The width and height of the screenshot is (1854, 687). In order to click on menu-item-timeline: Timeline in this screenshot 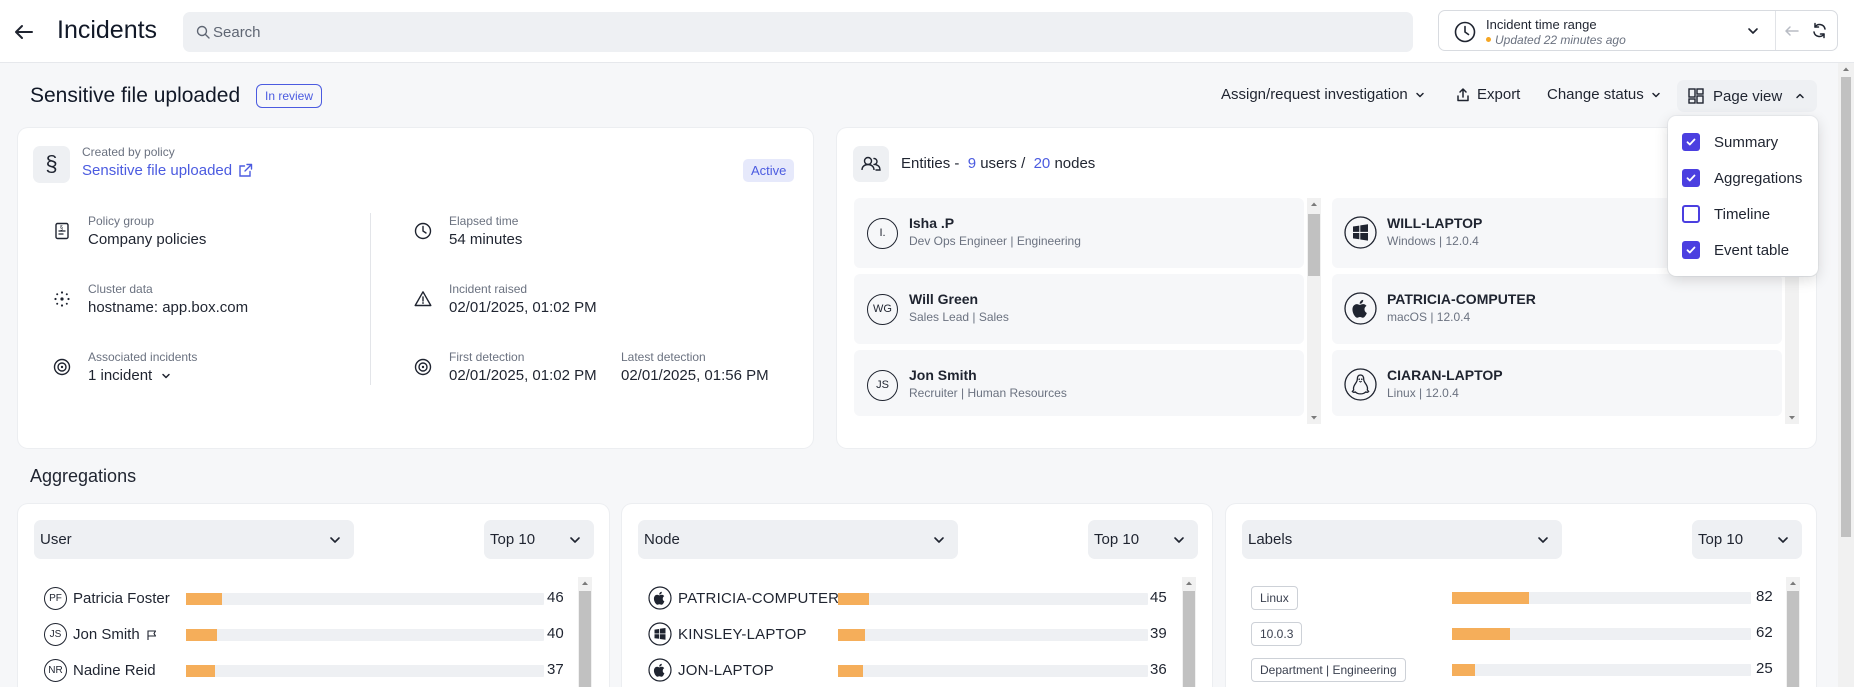, I will do `click(1726, 214)`.